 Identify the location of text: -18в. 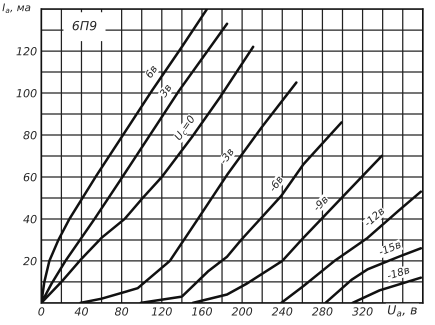
(398, 273).